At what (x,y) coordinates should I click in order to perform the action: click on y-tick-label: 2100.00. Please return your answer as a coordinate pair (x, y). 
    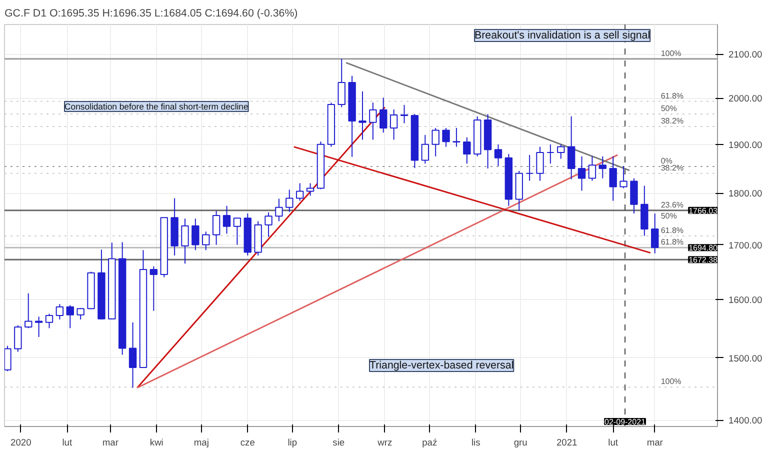
    Looking at the image, I should click on (745, 55).